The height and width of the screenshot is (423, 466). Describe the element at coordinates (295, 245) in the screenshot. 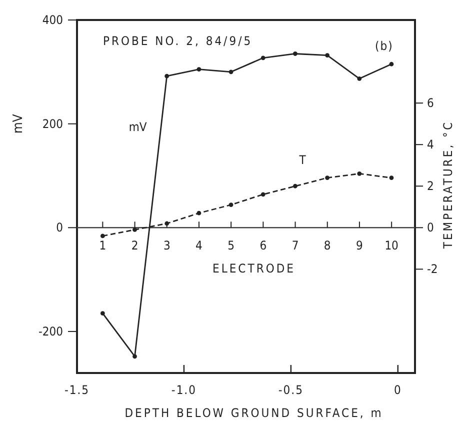

I see `x2-tick-label: 7` at that location.